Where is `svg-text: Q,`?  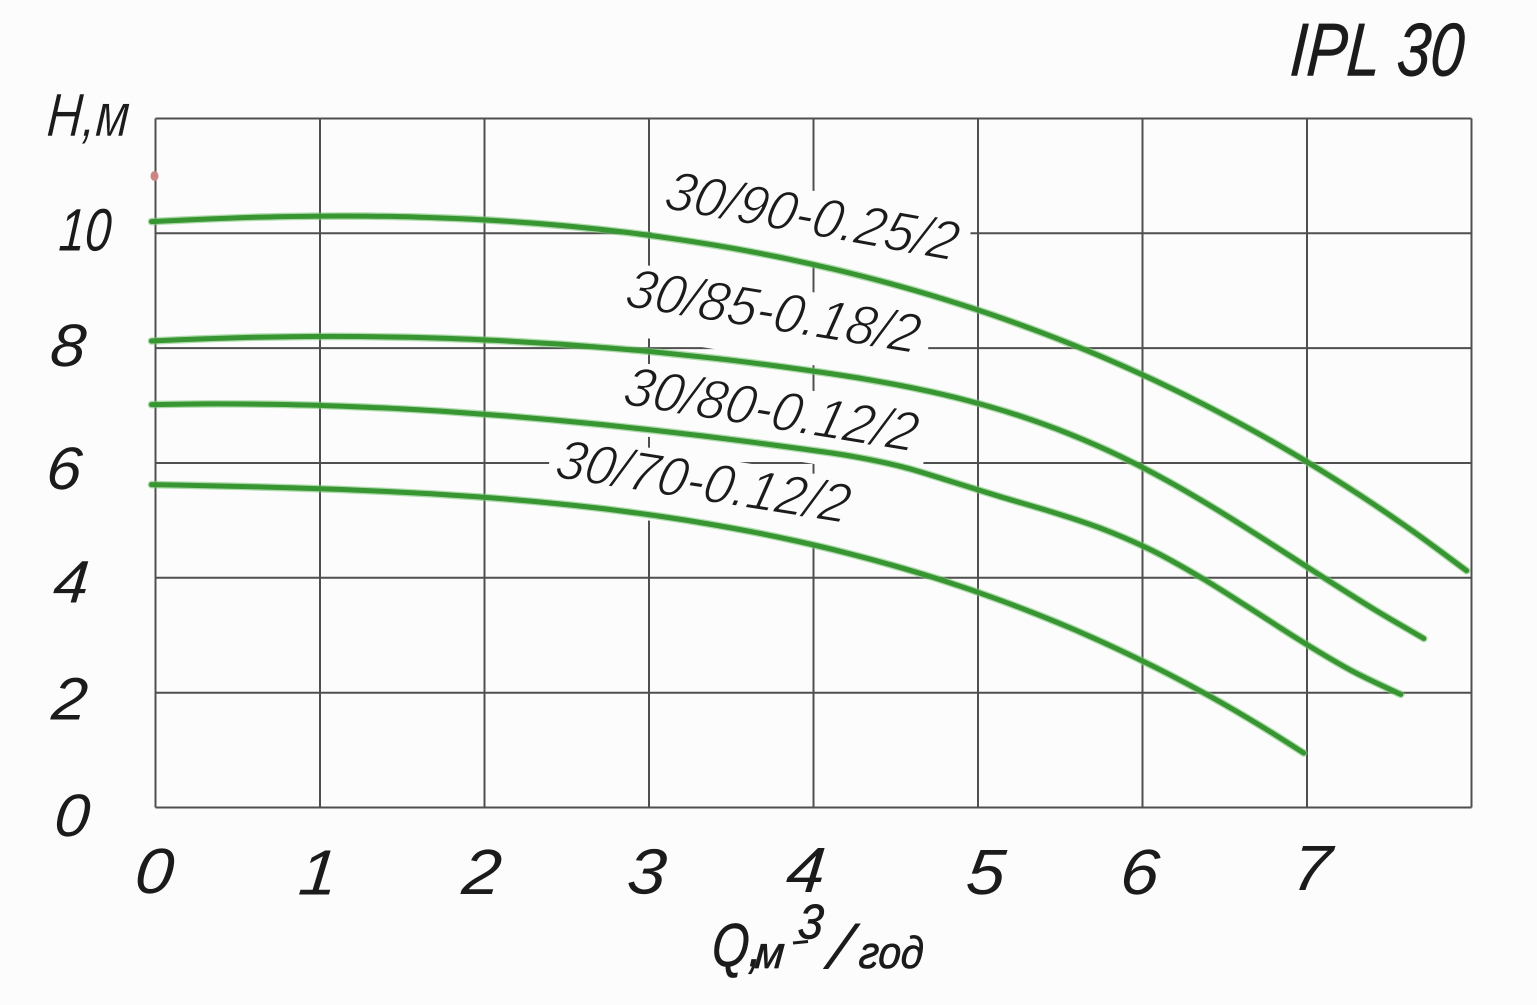 svg-text: Q, is located at coordinates (737, 944).